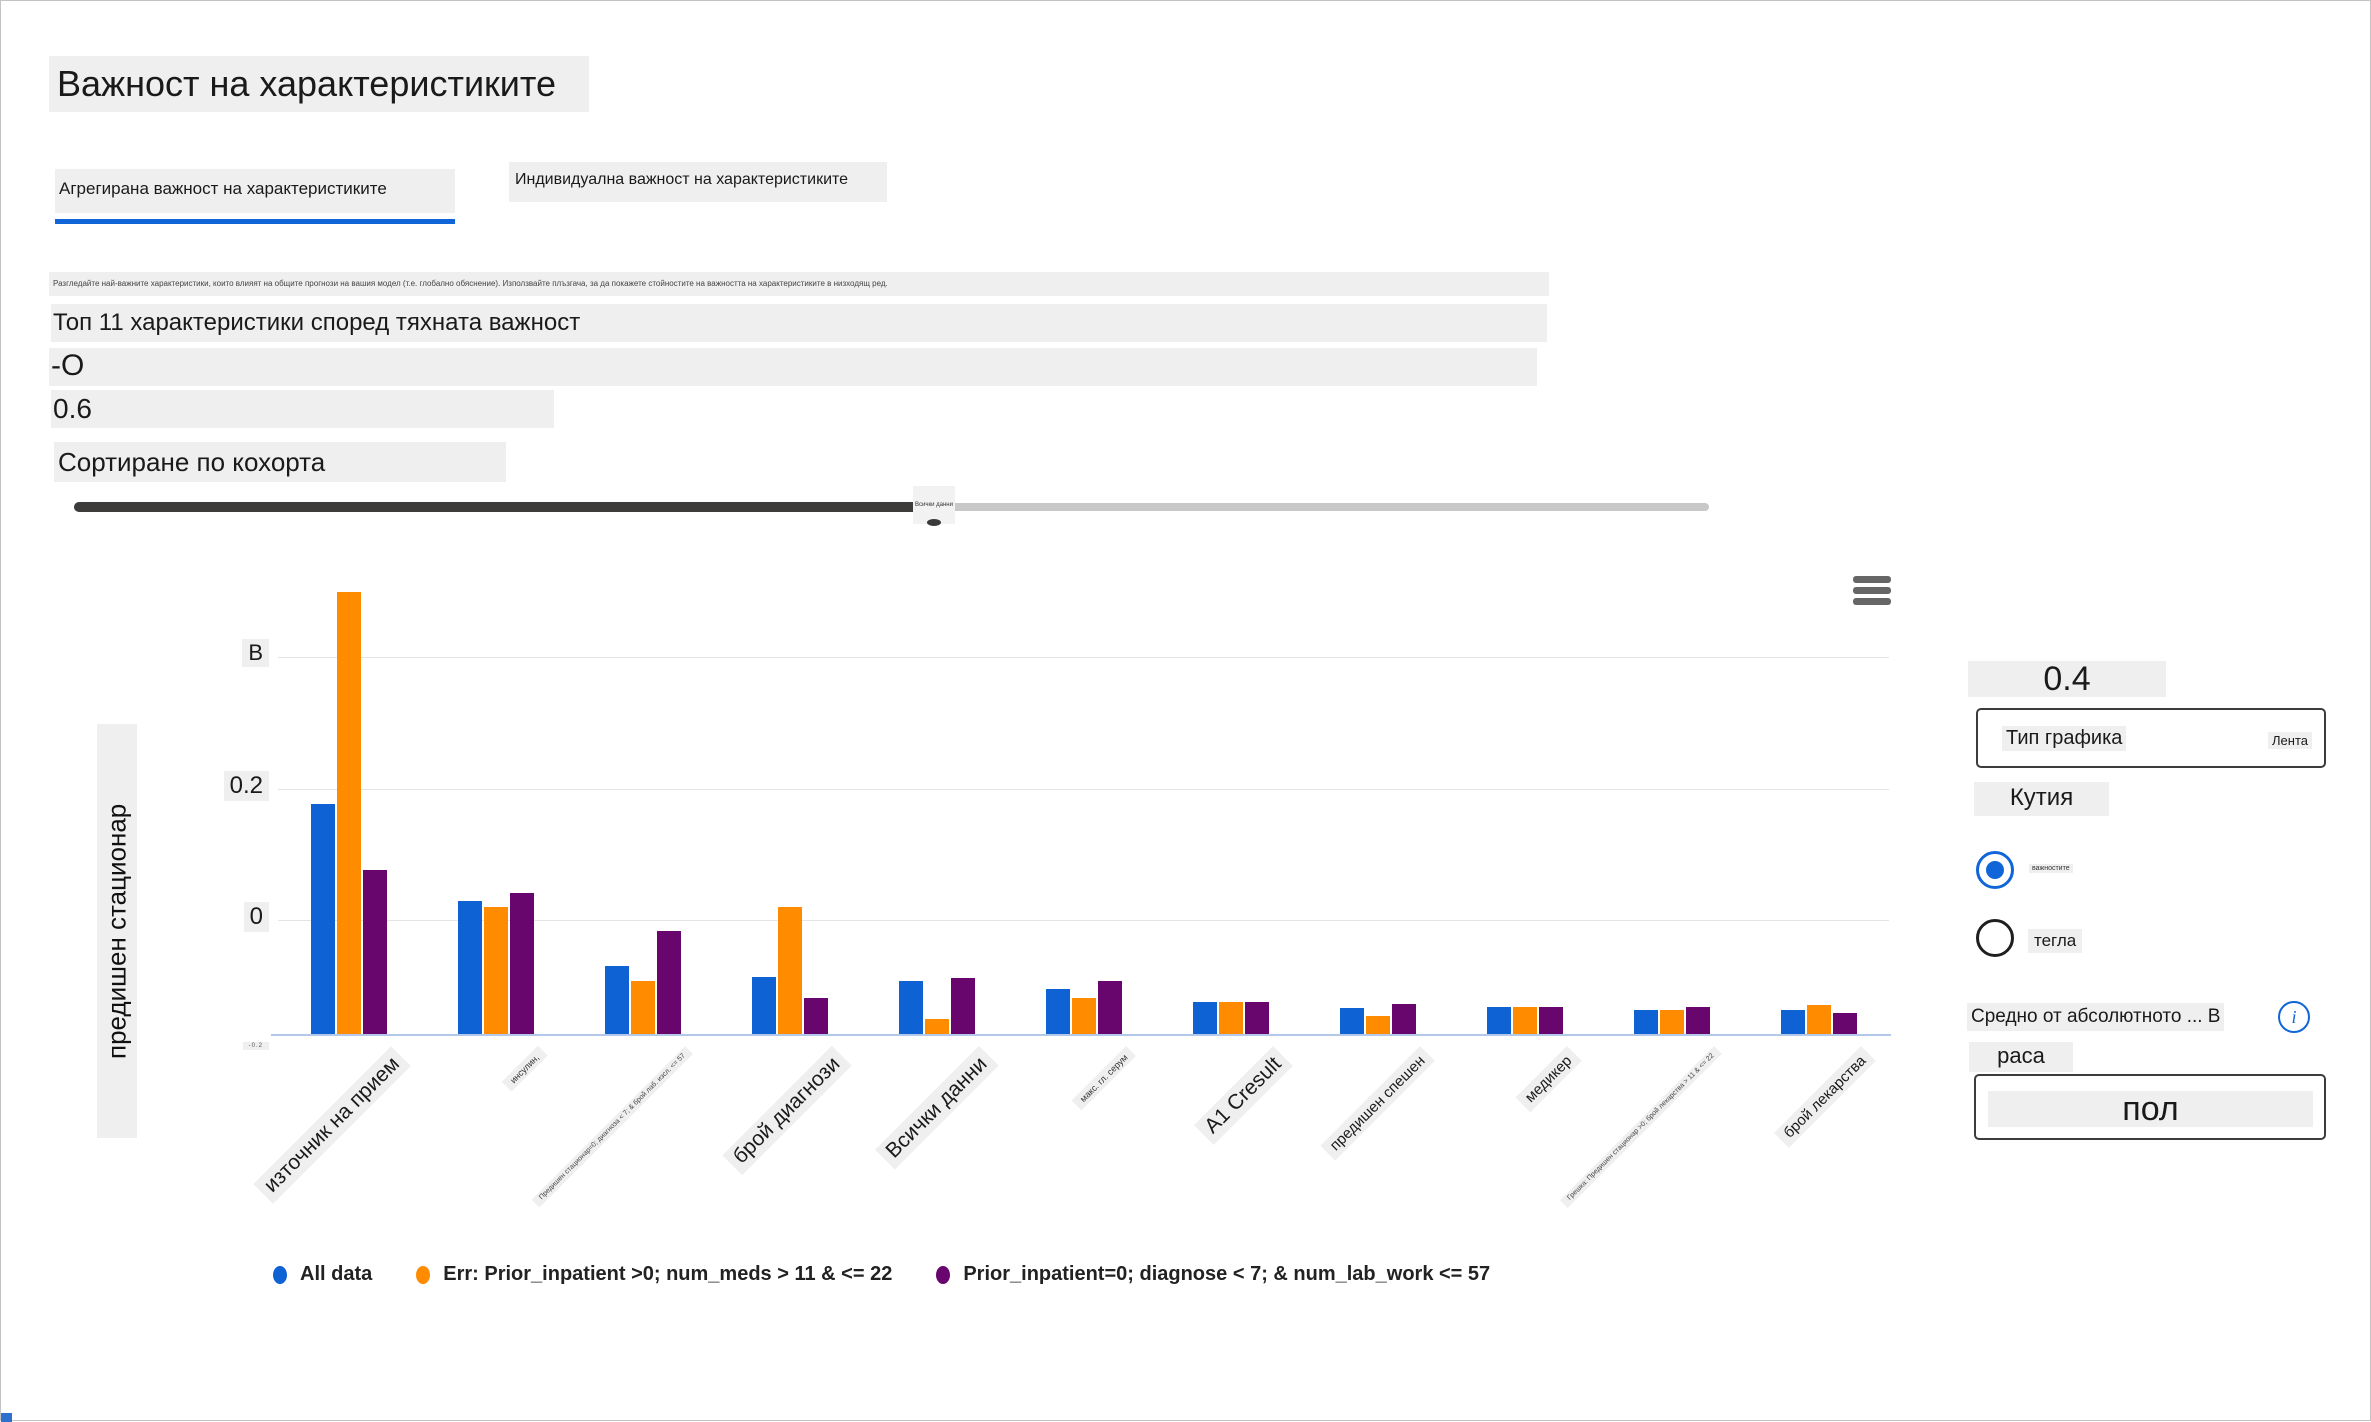 The image size is (2371, 1422). Describe the element at coordinates (1243, 1096) in the screenshot. I see `x-axis-label: A1 Cresult` at that location.